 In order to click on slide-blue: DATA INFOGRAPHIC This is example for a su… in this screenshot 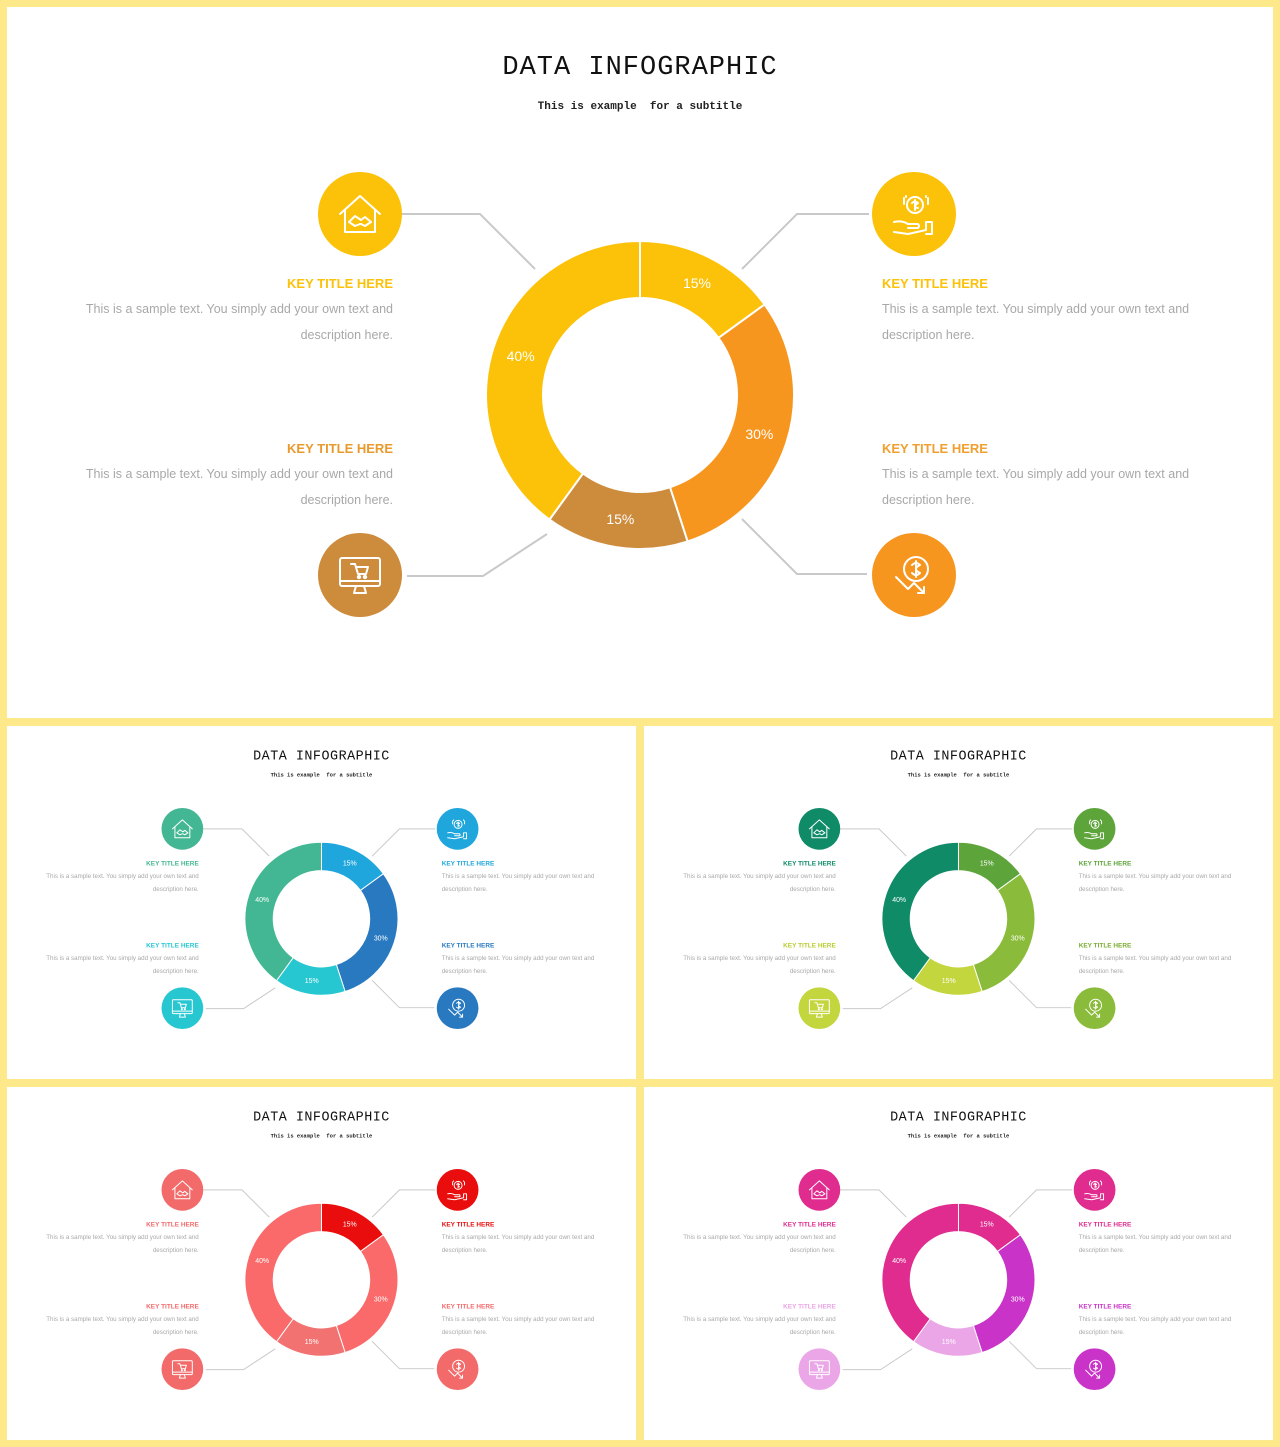, I will do `click(321, 902)`.